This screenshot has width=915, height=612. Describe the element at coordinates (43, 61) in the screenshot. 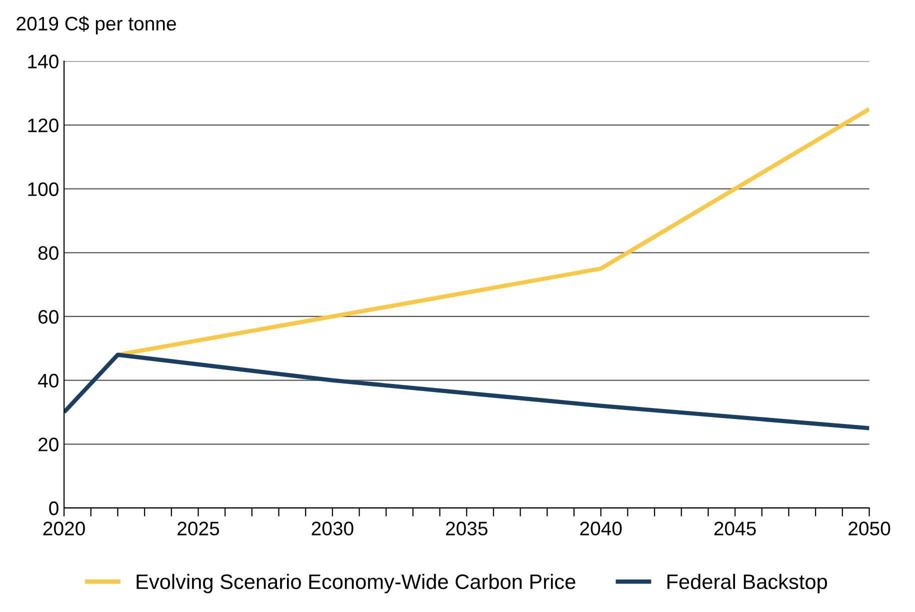

I see `y-tick-label: 140` at that location.